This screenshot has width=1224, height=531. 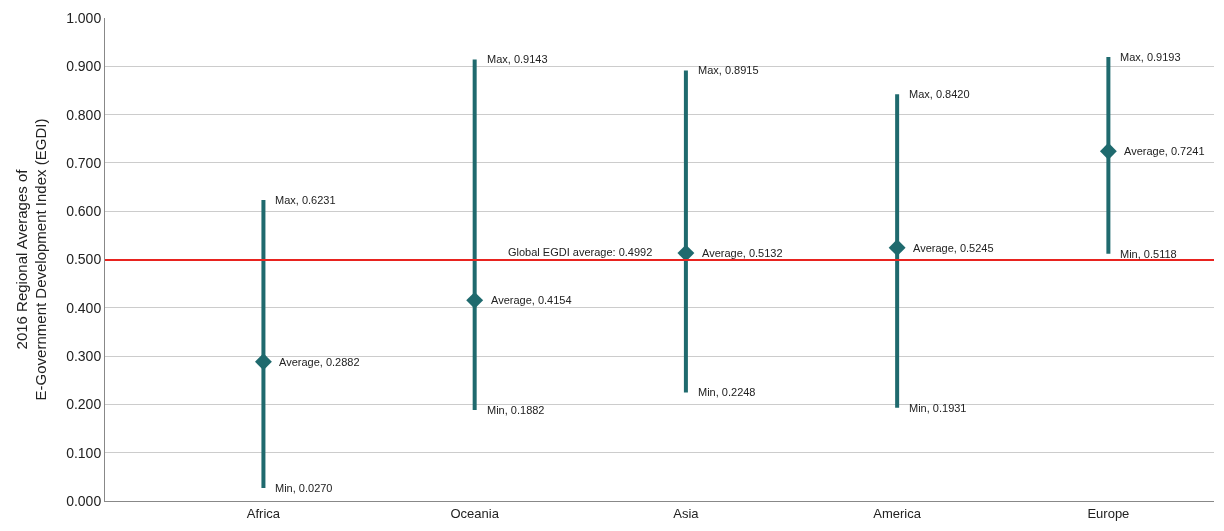 I want to click on annotation: Min, 0.5118, so click(x=1148, y=254).